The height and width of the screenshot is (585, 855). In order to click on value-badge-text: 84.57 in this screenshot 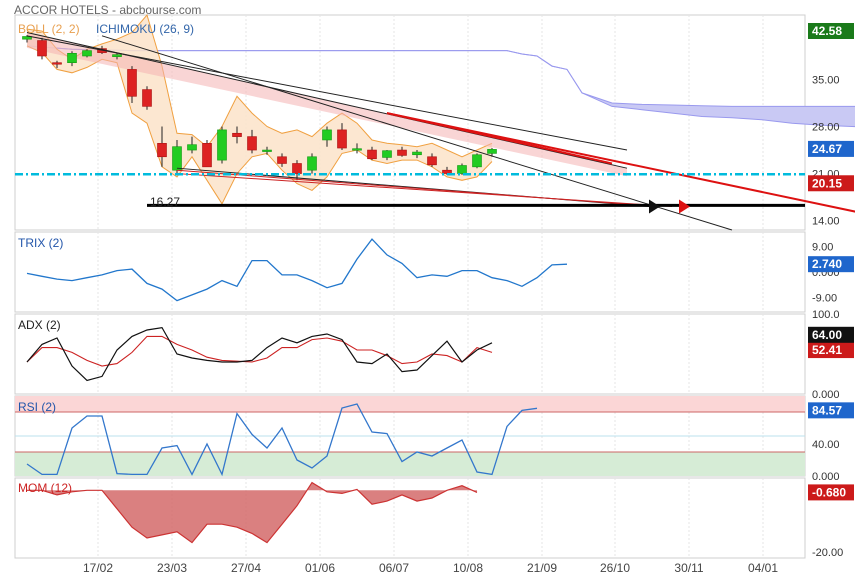, I will do `click(827, 410)`.